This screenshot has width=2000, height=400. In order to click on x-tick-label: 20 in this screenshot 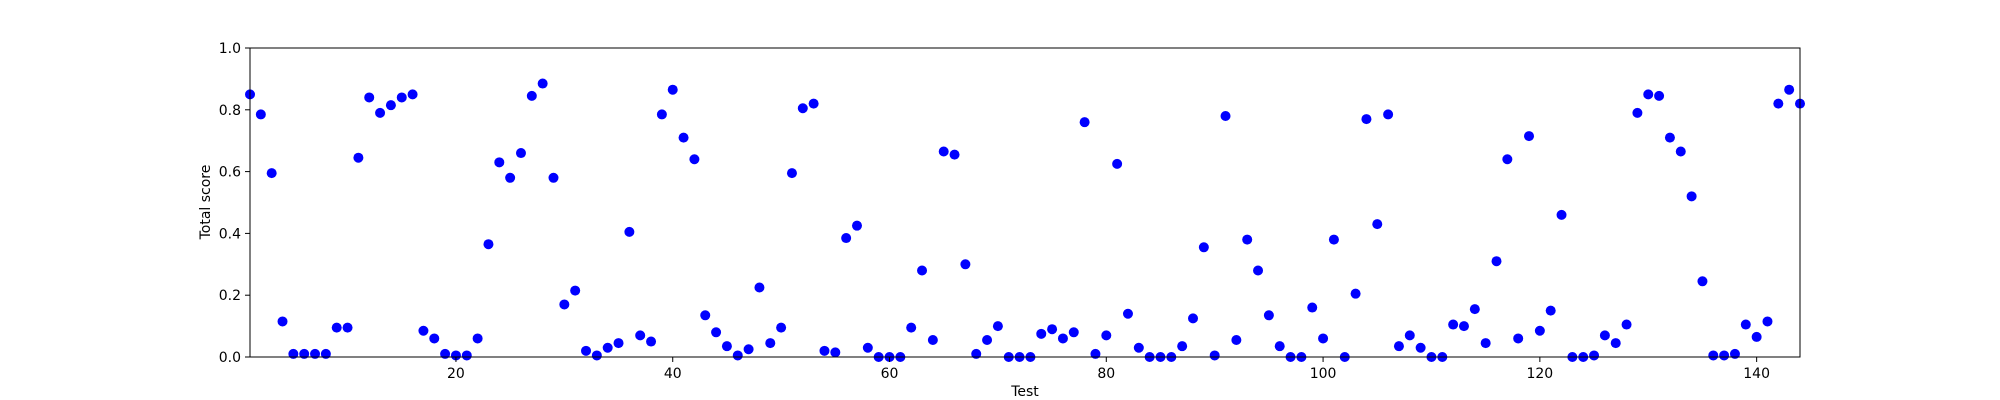, I will do `click(456, 374)`.